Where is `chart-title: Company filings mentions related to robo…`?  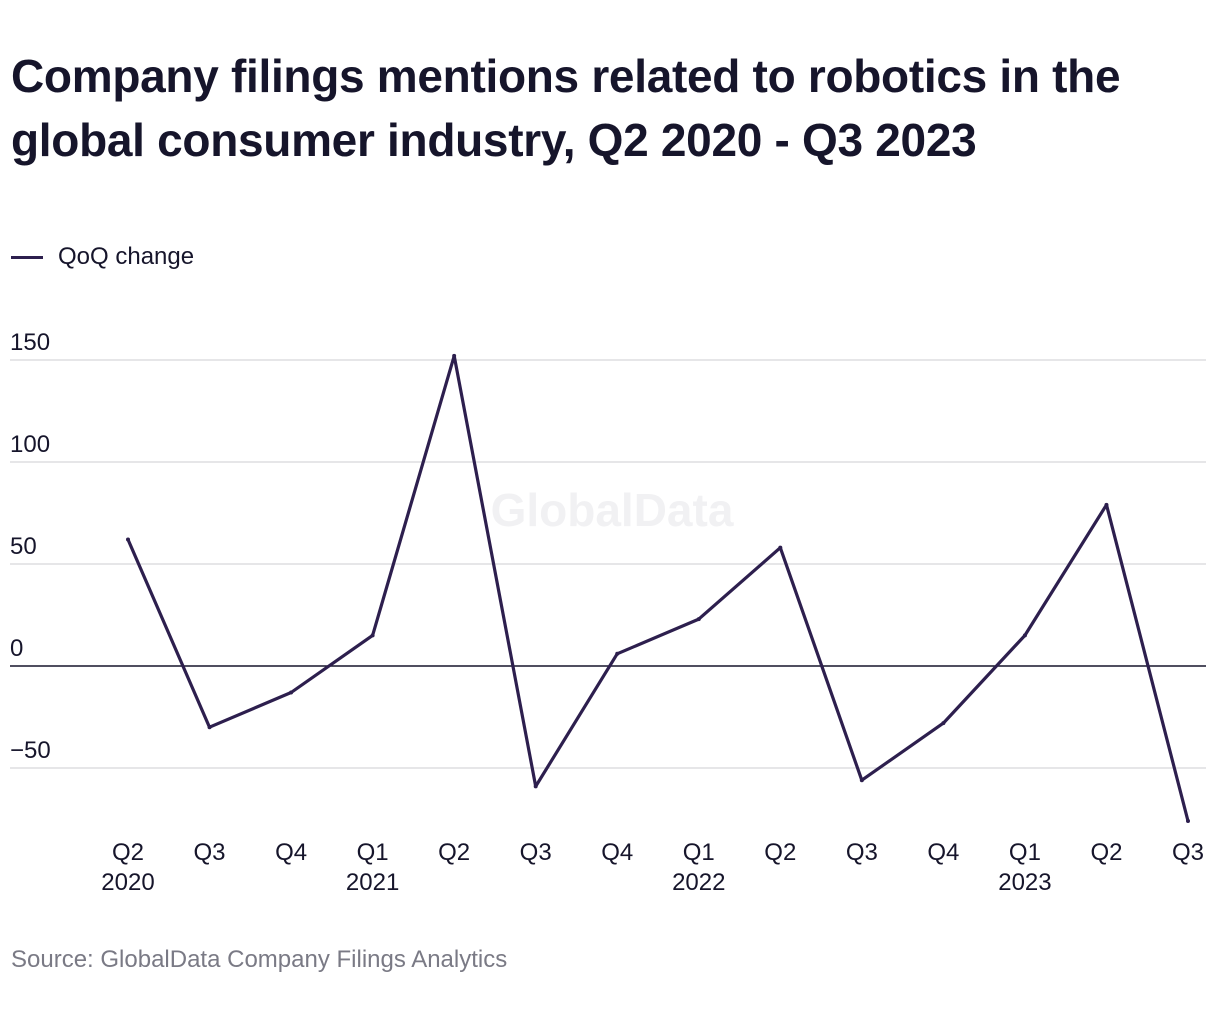 chart-title: Company filings mentions related to robo… is located at coordinates (566, 108).